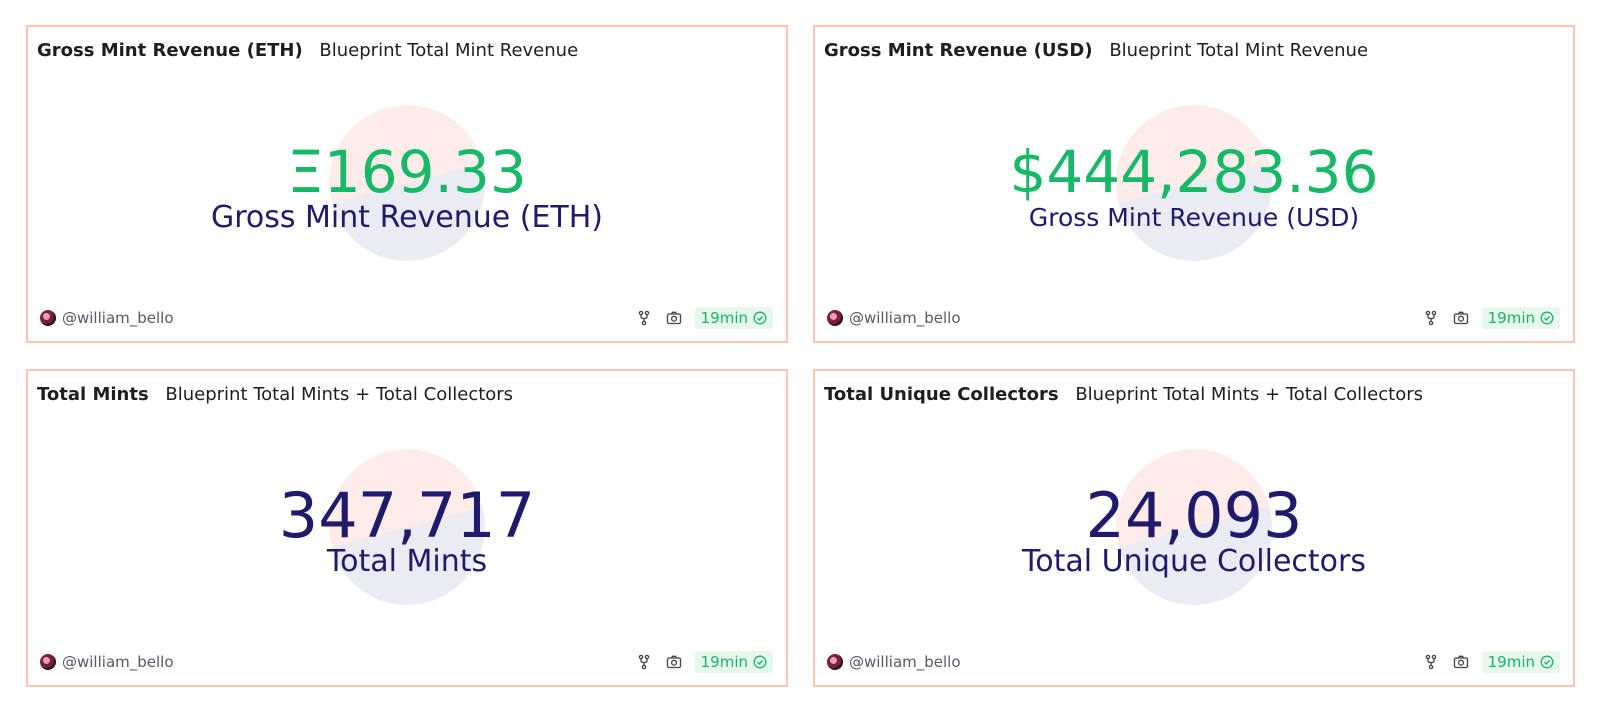 The height and width of the screenshot is (714, 1600). What do you see at coordinates (1194, 561) in the screenshot?
I see `counter-label: Total Unique Collectors` at bounding box center [1194, 561].